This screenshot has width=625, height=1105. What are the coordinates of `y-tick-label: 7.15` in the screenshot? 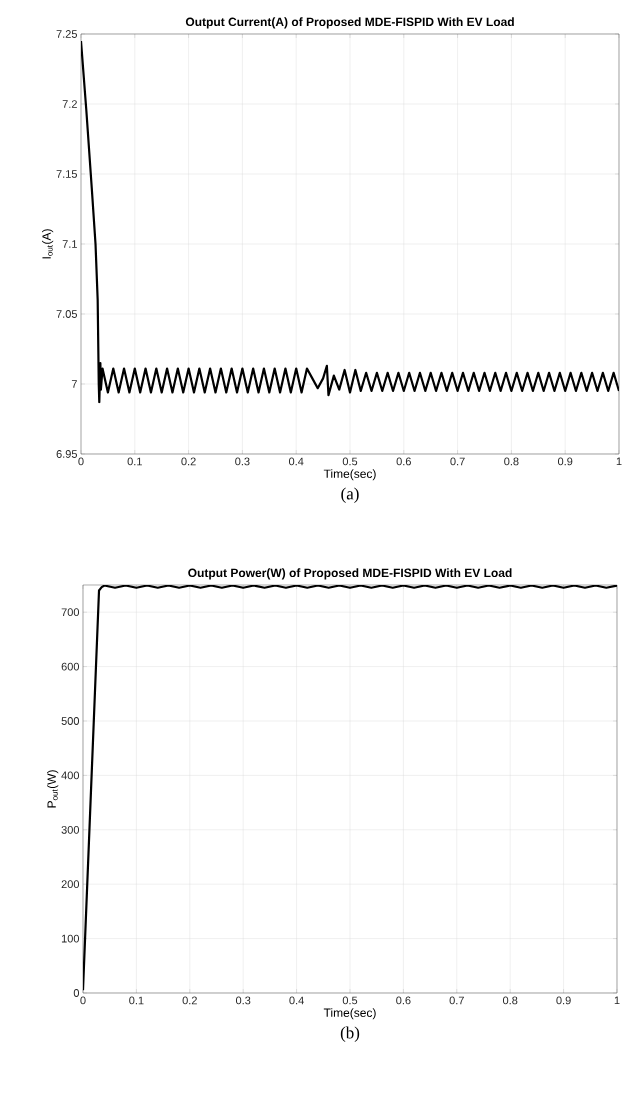 It's located at (66, 174).